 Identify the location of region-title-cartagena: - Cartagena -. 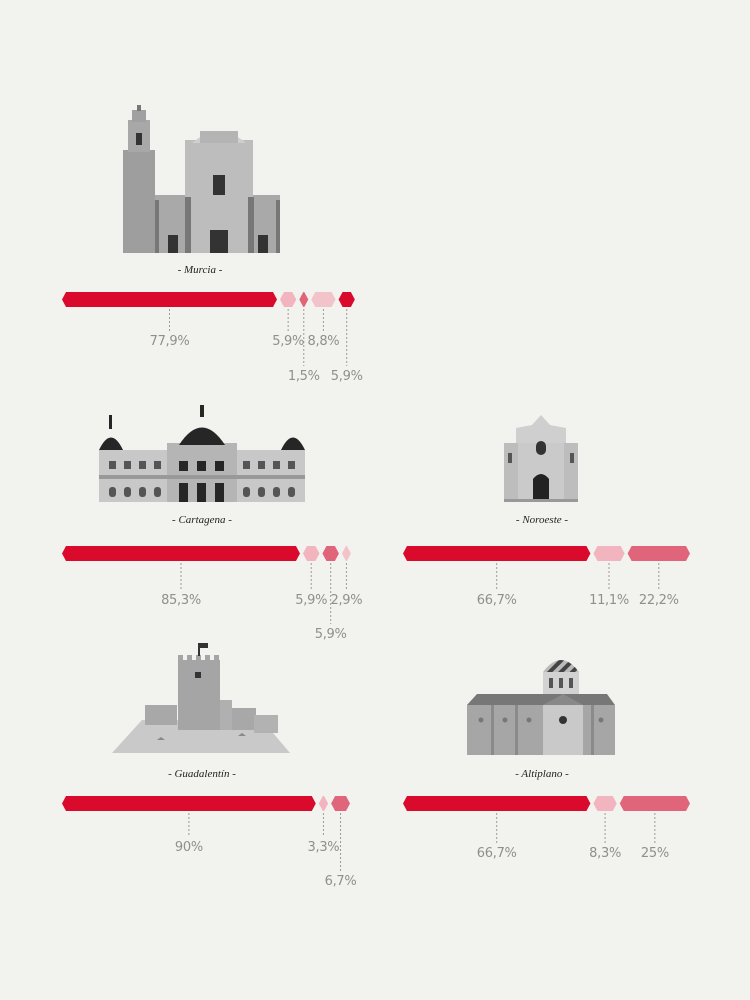
(202, 520).